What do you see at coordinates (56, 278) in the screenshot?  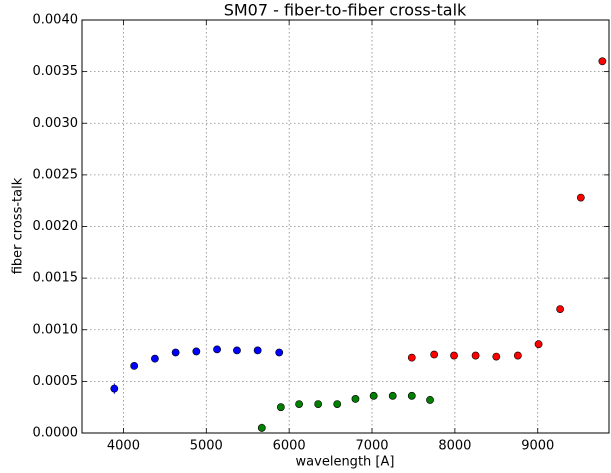 I see `y-tick-label: 0.0015` at bounding box center [56, 278].